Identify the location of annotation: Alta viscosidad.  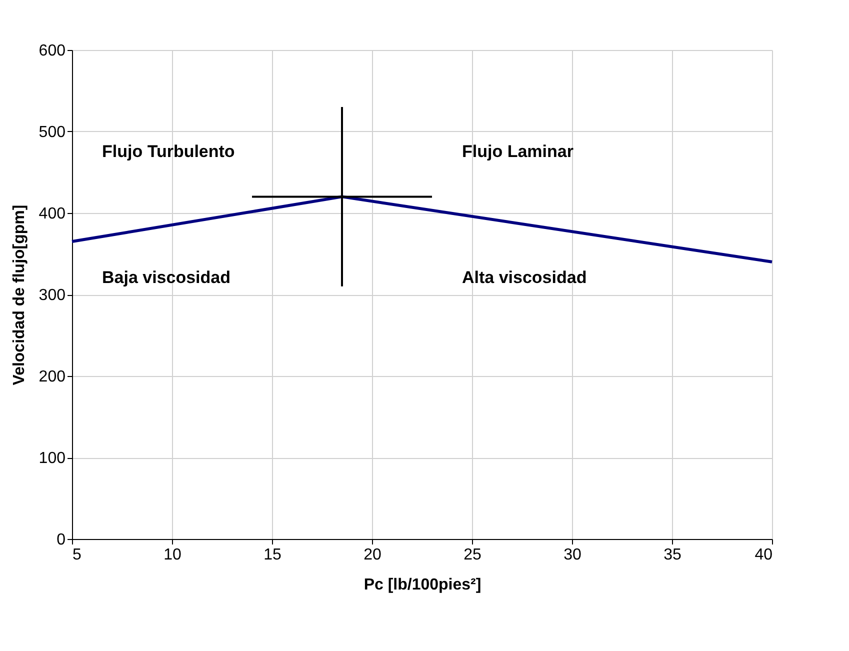
(524, 277).